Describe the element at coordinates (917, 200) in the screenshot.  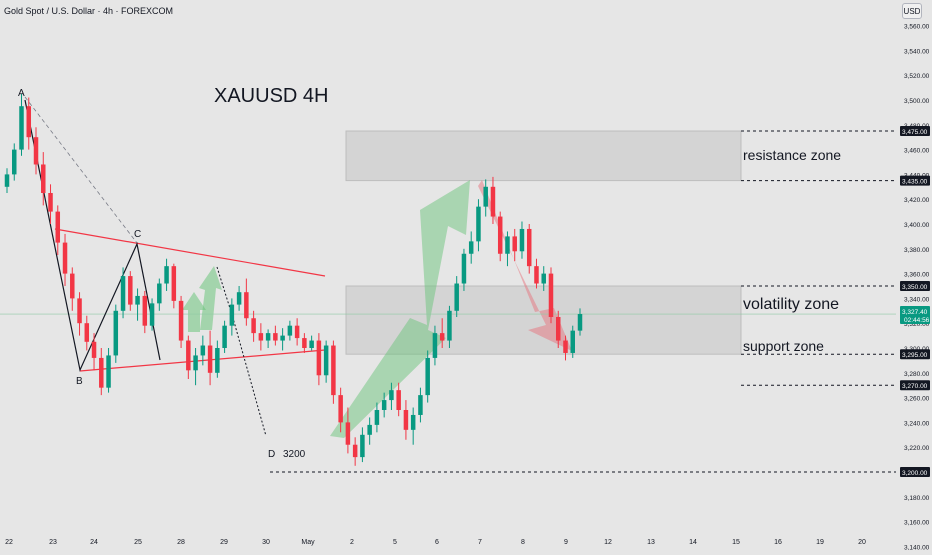
I see `y-tick-label: 3,420.00` at that location.